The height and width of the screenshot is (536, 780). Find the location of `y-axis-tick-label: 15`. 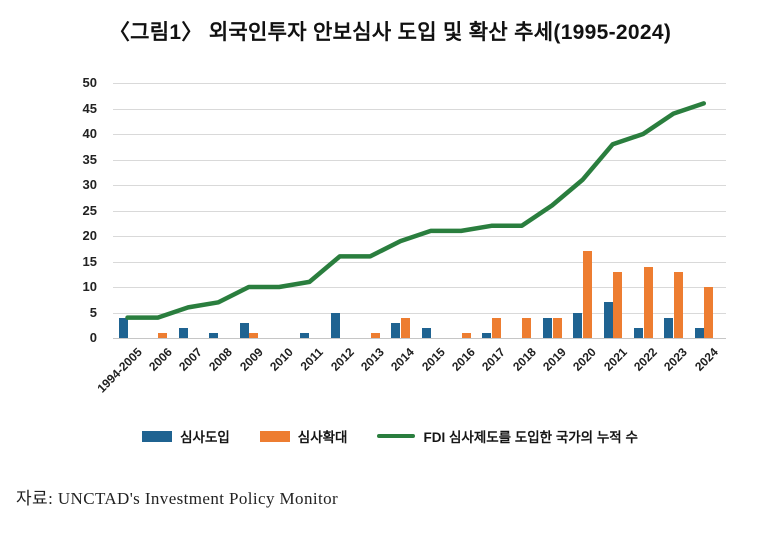

y-axis-tick-label: 15 is located at coordinates (89, 261).